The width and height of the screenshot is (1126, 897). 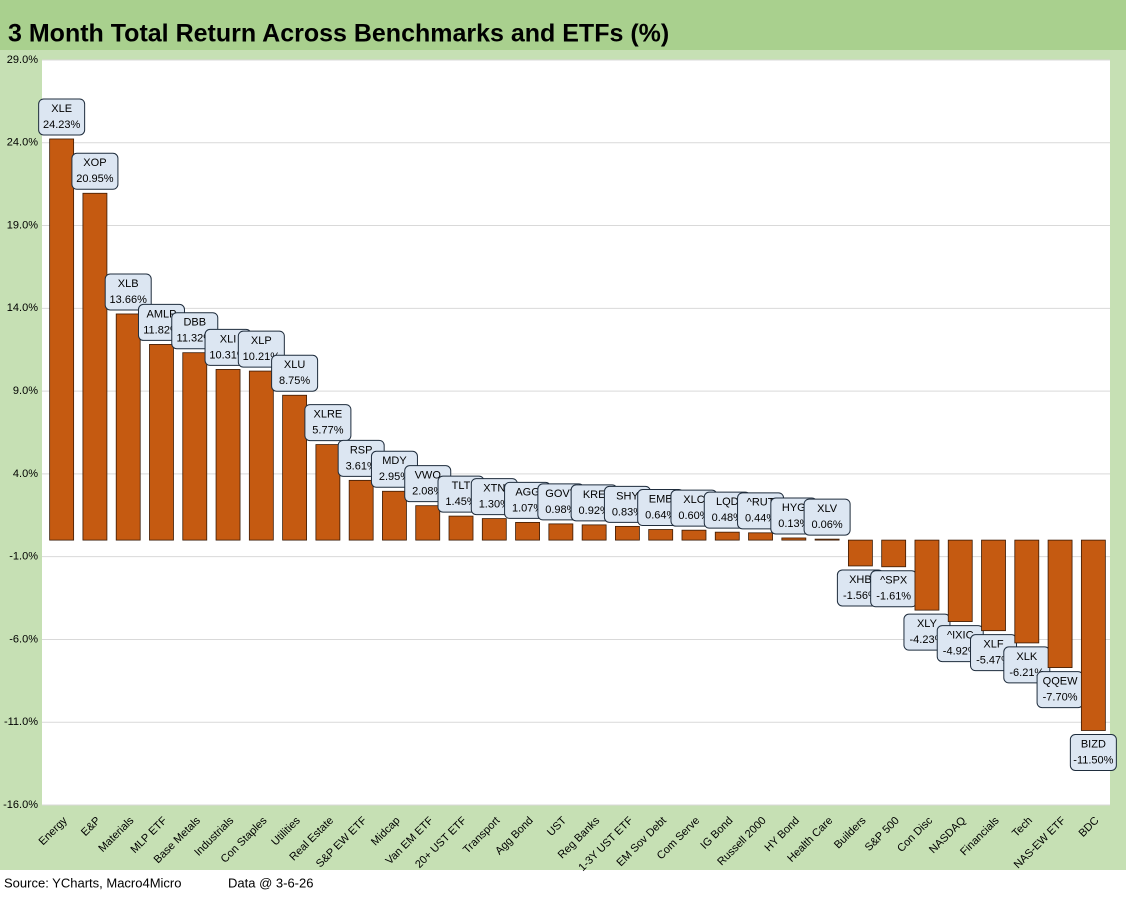 What do you see at coordinates (228, 339) in the screenshot?
I see `data-label-ticker: XLI` at bounding box center [228, 339].